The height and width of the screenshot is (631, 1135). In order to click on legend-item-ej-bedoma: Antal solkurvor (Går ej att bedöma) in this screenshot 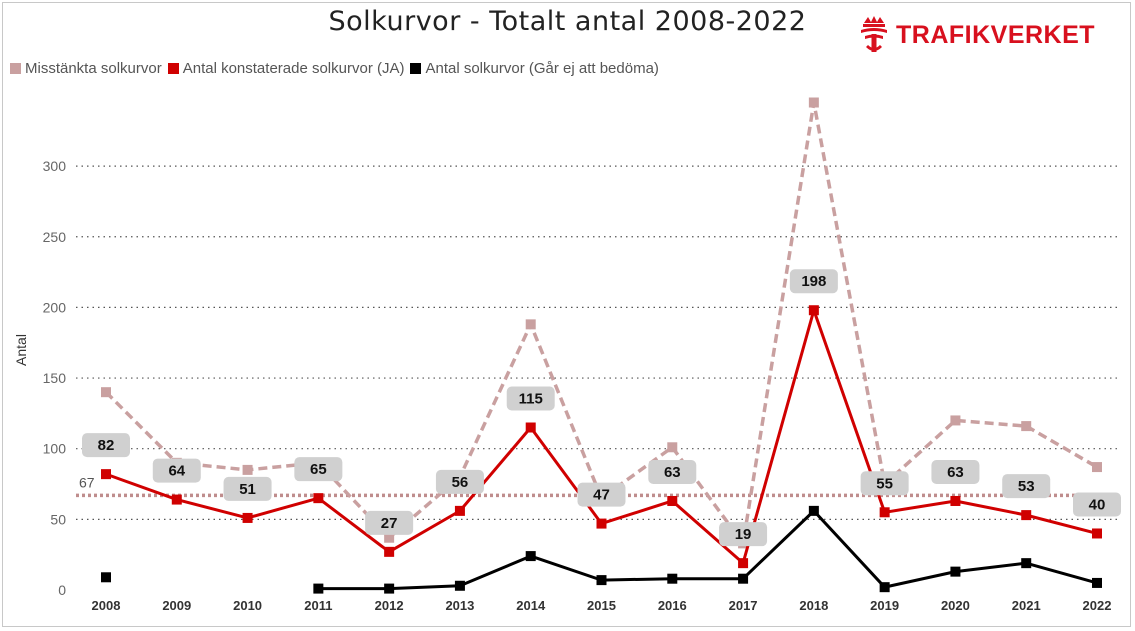, I will do `click(534, 68)`.